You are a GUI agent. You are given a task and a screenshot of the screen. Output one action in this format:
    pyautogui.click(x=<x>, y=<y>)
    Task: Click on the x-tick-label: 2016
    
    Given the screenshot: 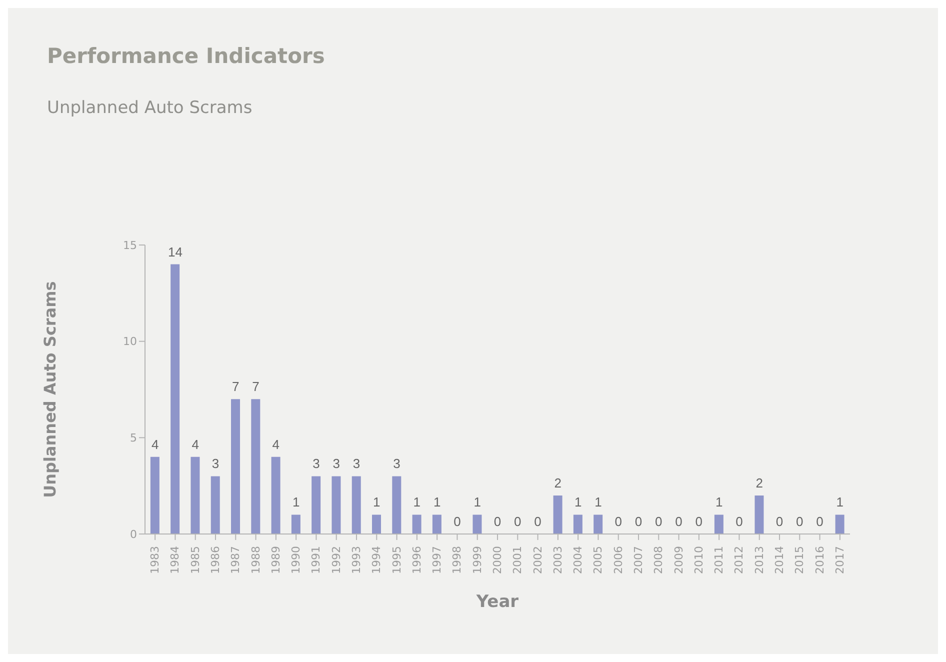 What is the action you would take?
    pyautogui.click(x=819, y=560)
    